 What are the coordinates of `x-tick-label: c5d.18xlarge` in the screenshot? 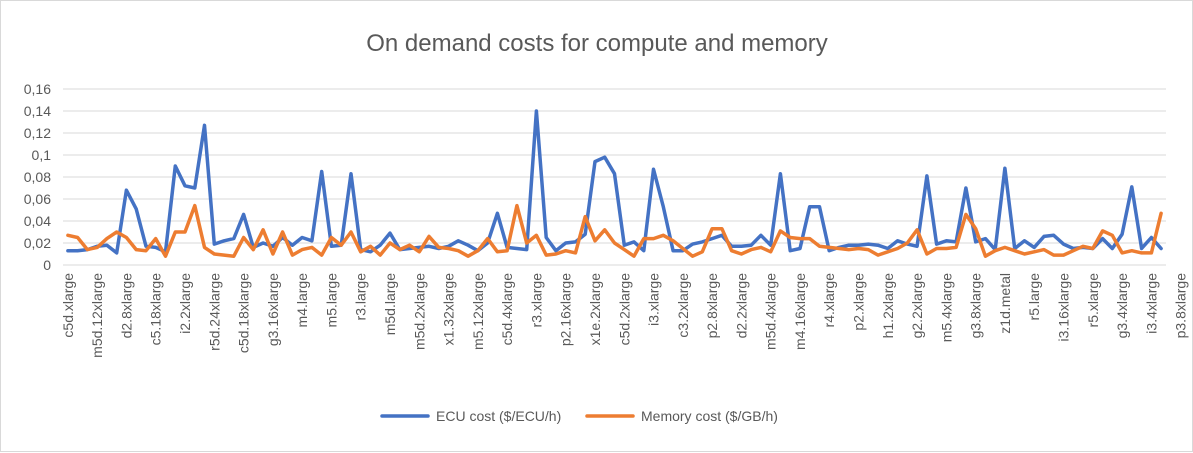 It's located at (244, 313).